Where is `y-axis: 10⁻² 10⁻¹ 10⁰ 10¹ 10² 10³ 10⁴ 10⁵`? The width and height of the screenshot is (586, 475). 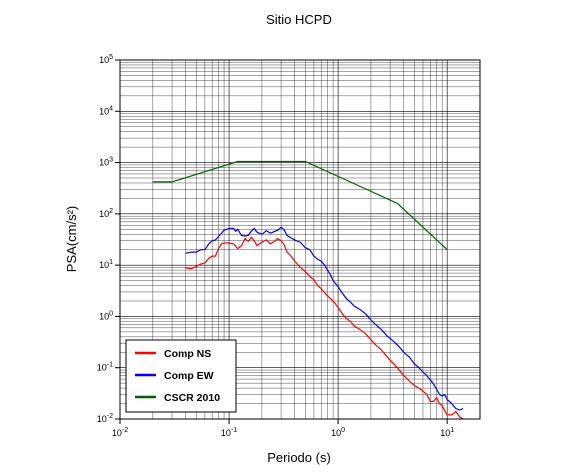
y-axis: 10⁻² 10⁻¹ 10⁰ 10¹ 10² 10³ 10⁴ 10⁵ is located at coordinates (108, 239).